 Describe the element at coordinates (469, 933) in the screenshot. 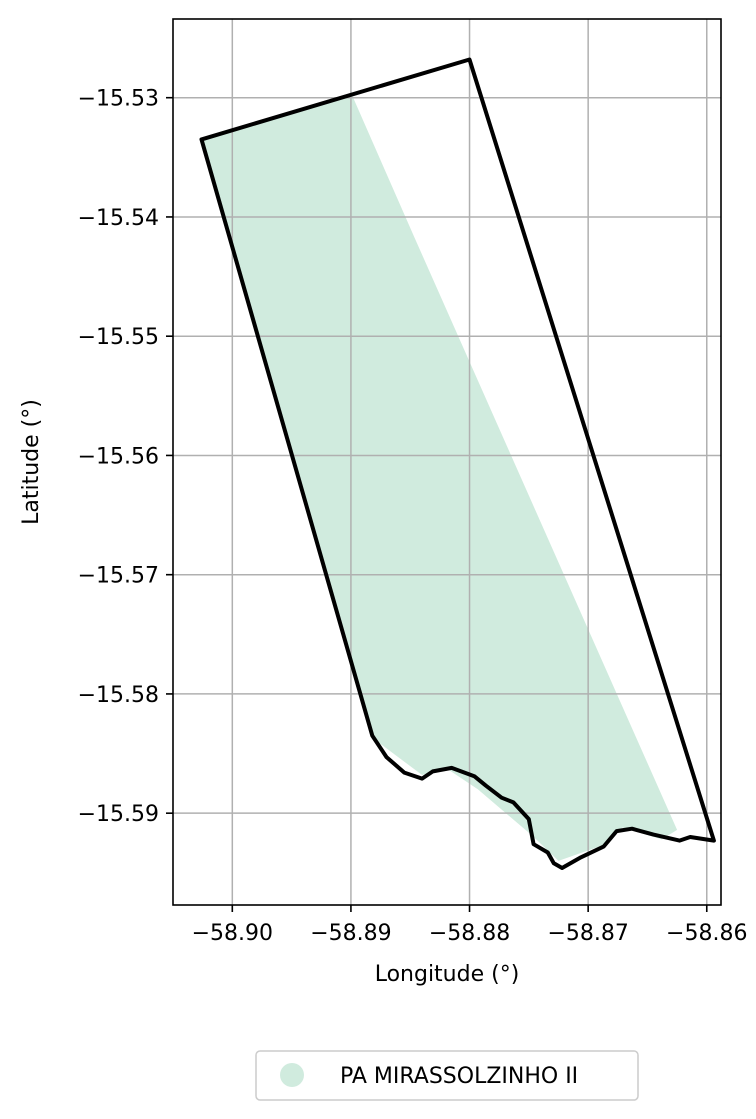

I see `x-tick-label: −58.88` at that location.